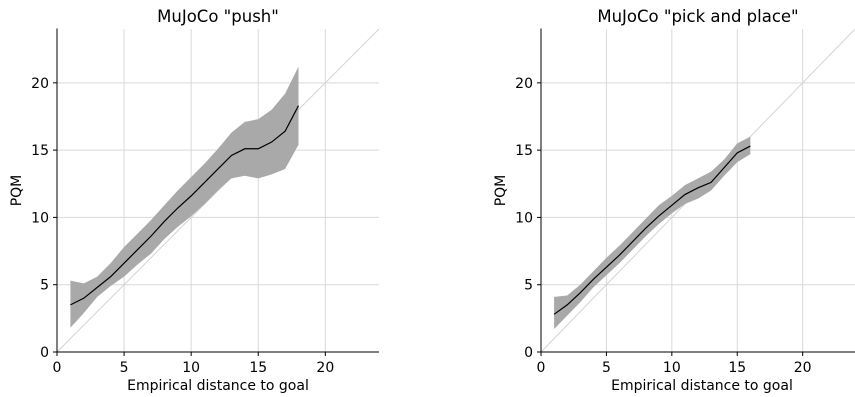  I want to click on chart-title: MuJoCo "pick and place", so click(697, 16).